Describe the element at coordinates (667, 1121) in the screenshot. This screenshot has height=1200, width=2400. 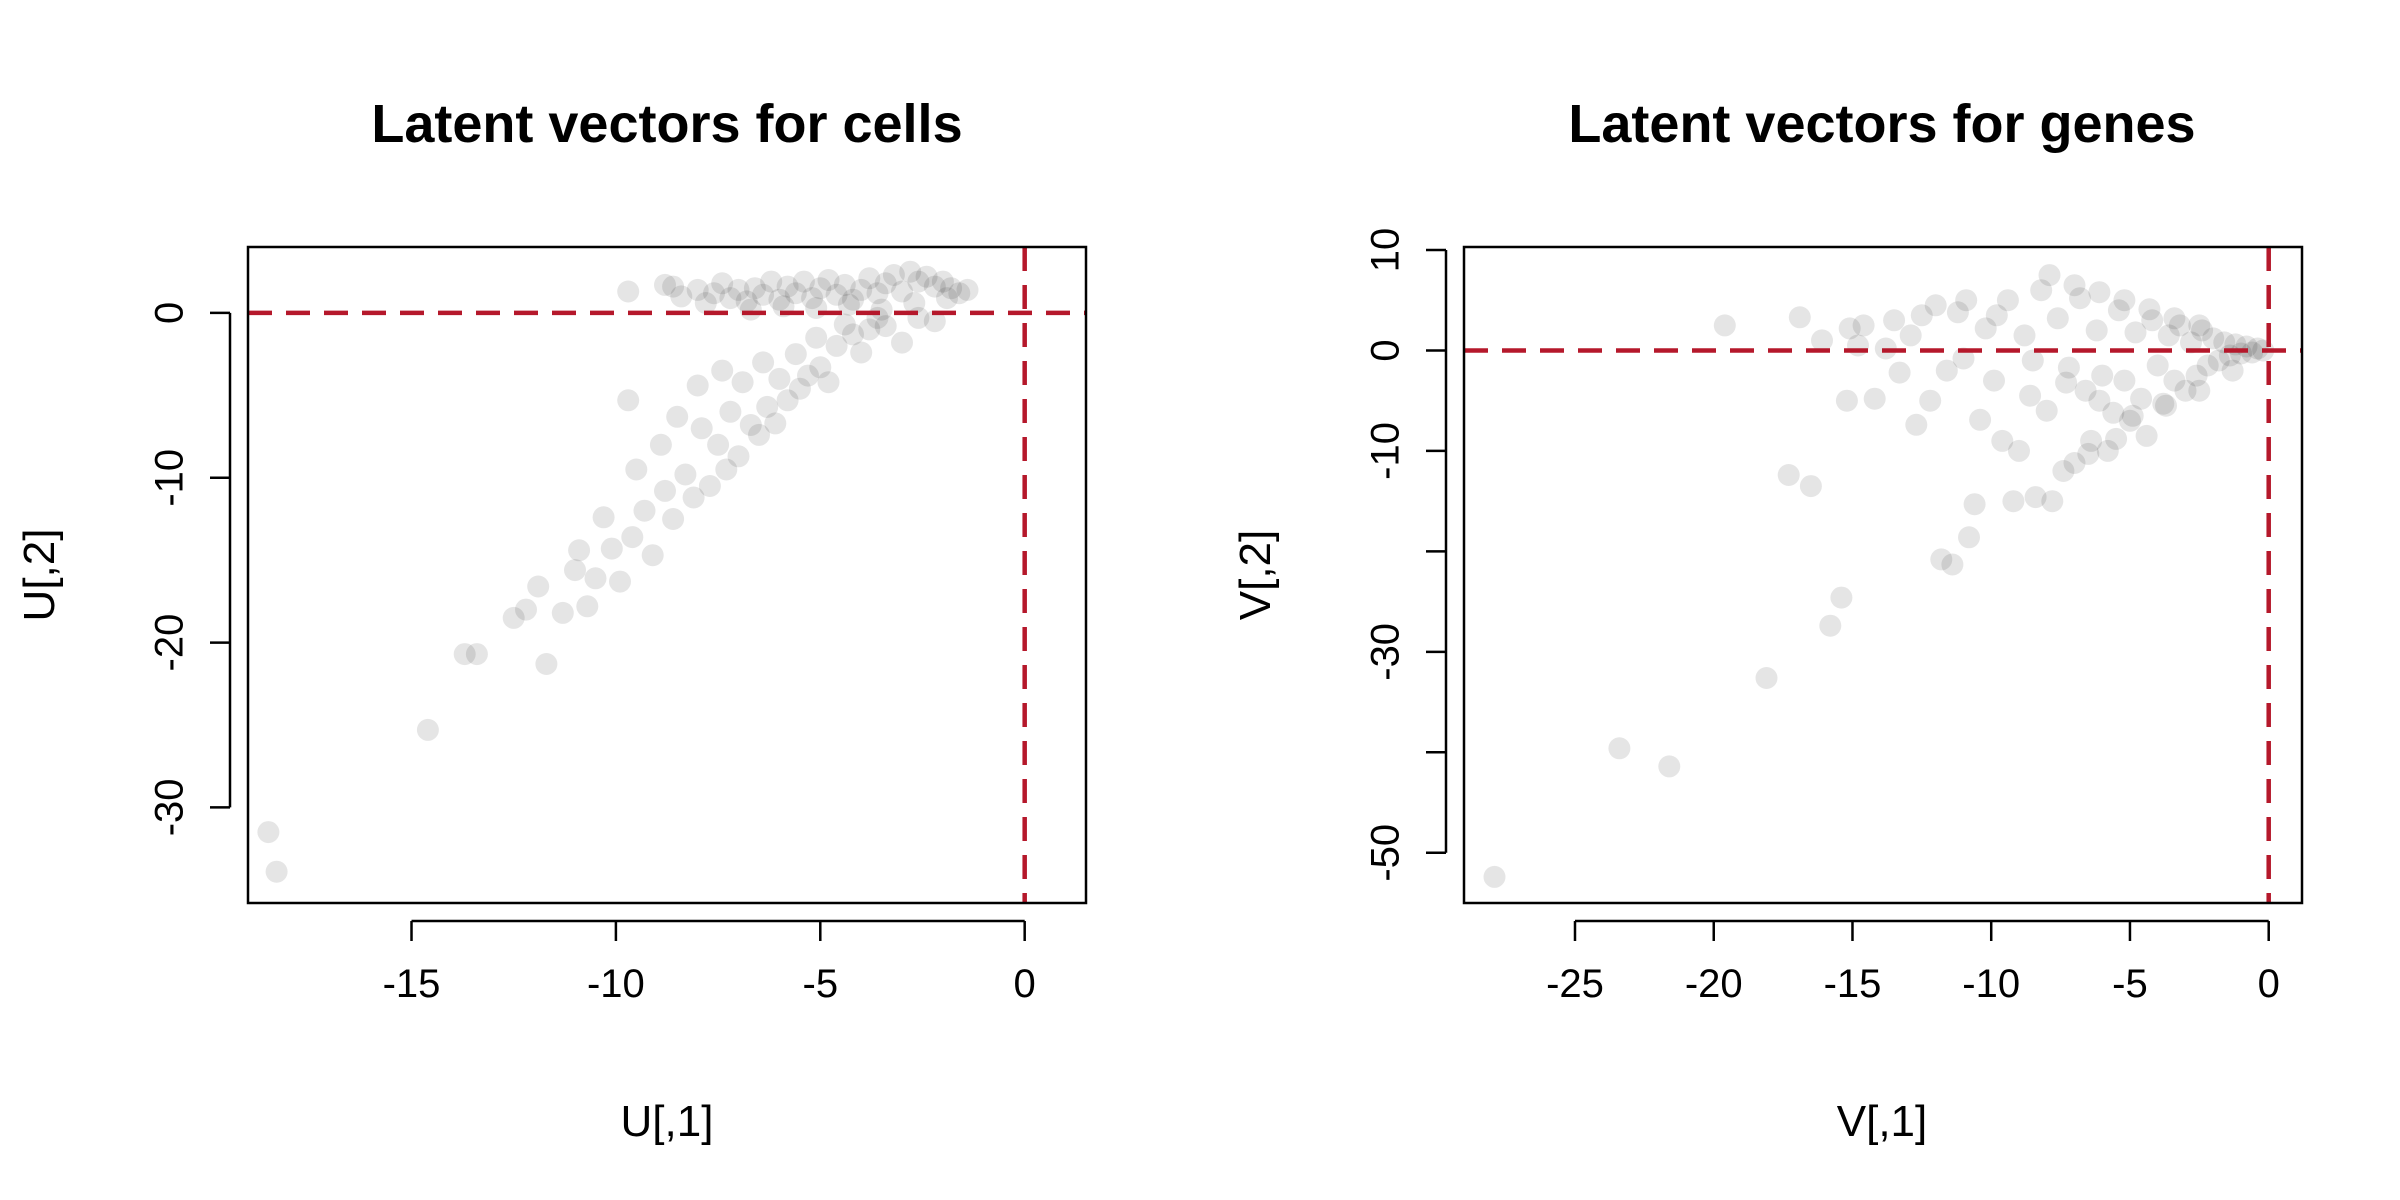
I see `cells-x-axis-label: U[,1]` at that location.